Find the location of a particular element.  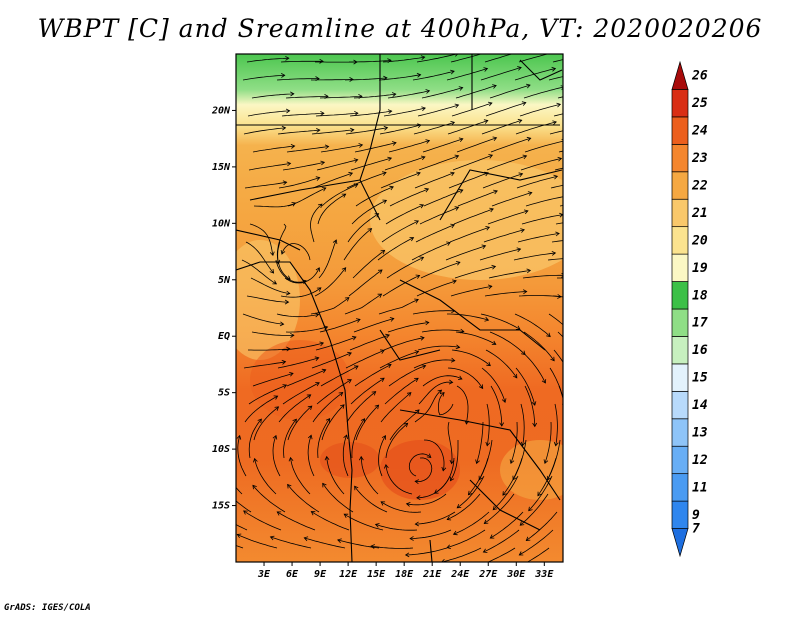

colorbar-label: 15 is located at coordinates (700, 378).